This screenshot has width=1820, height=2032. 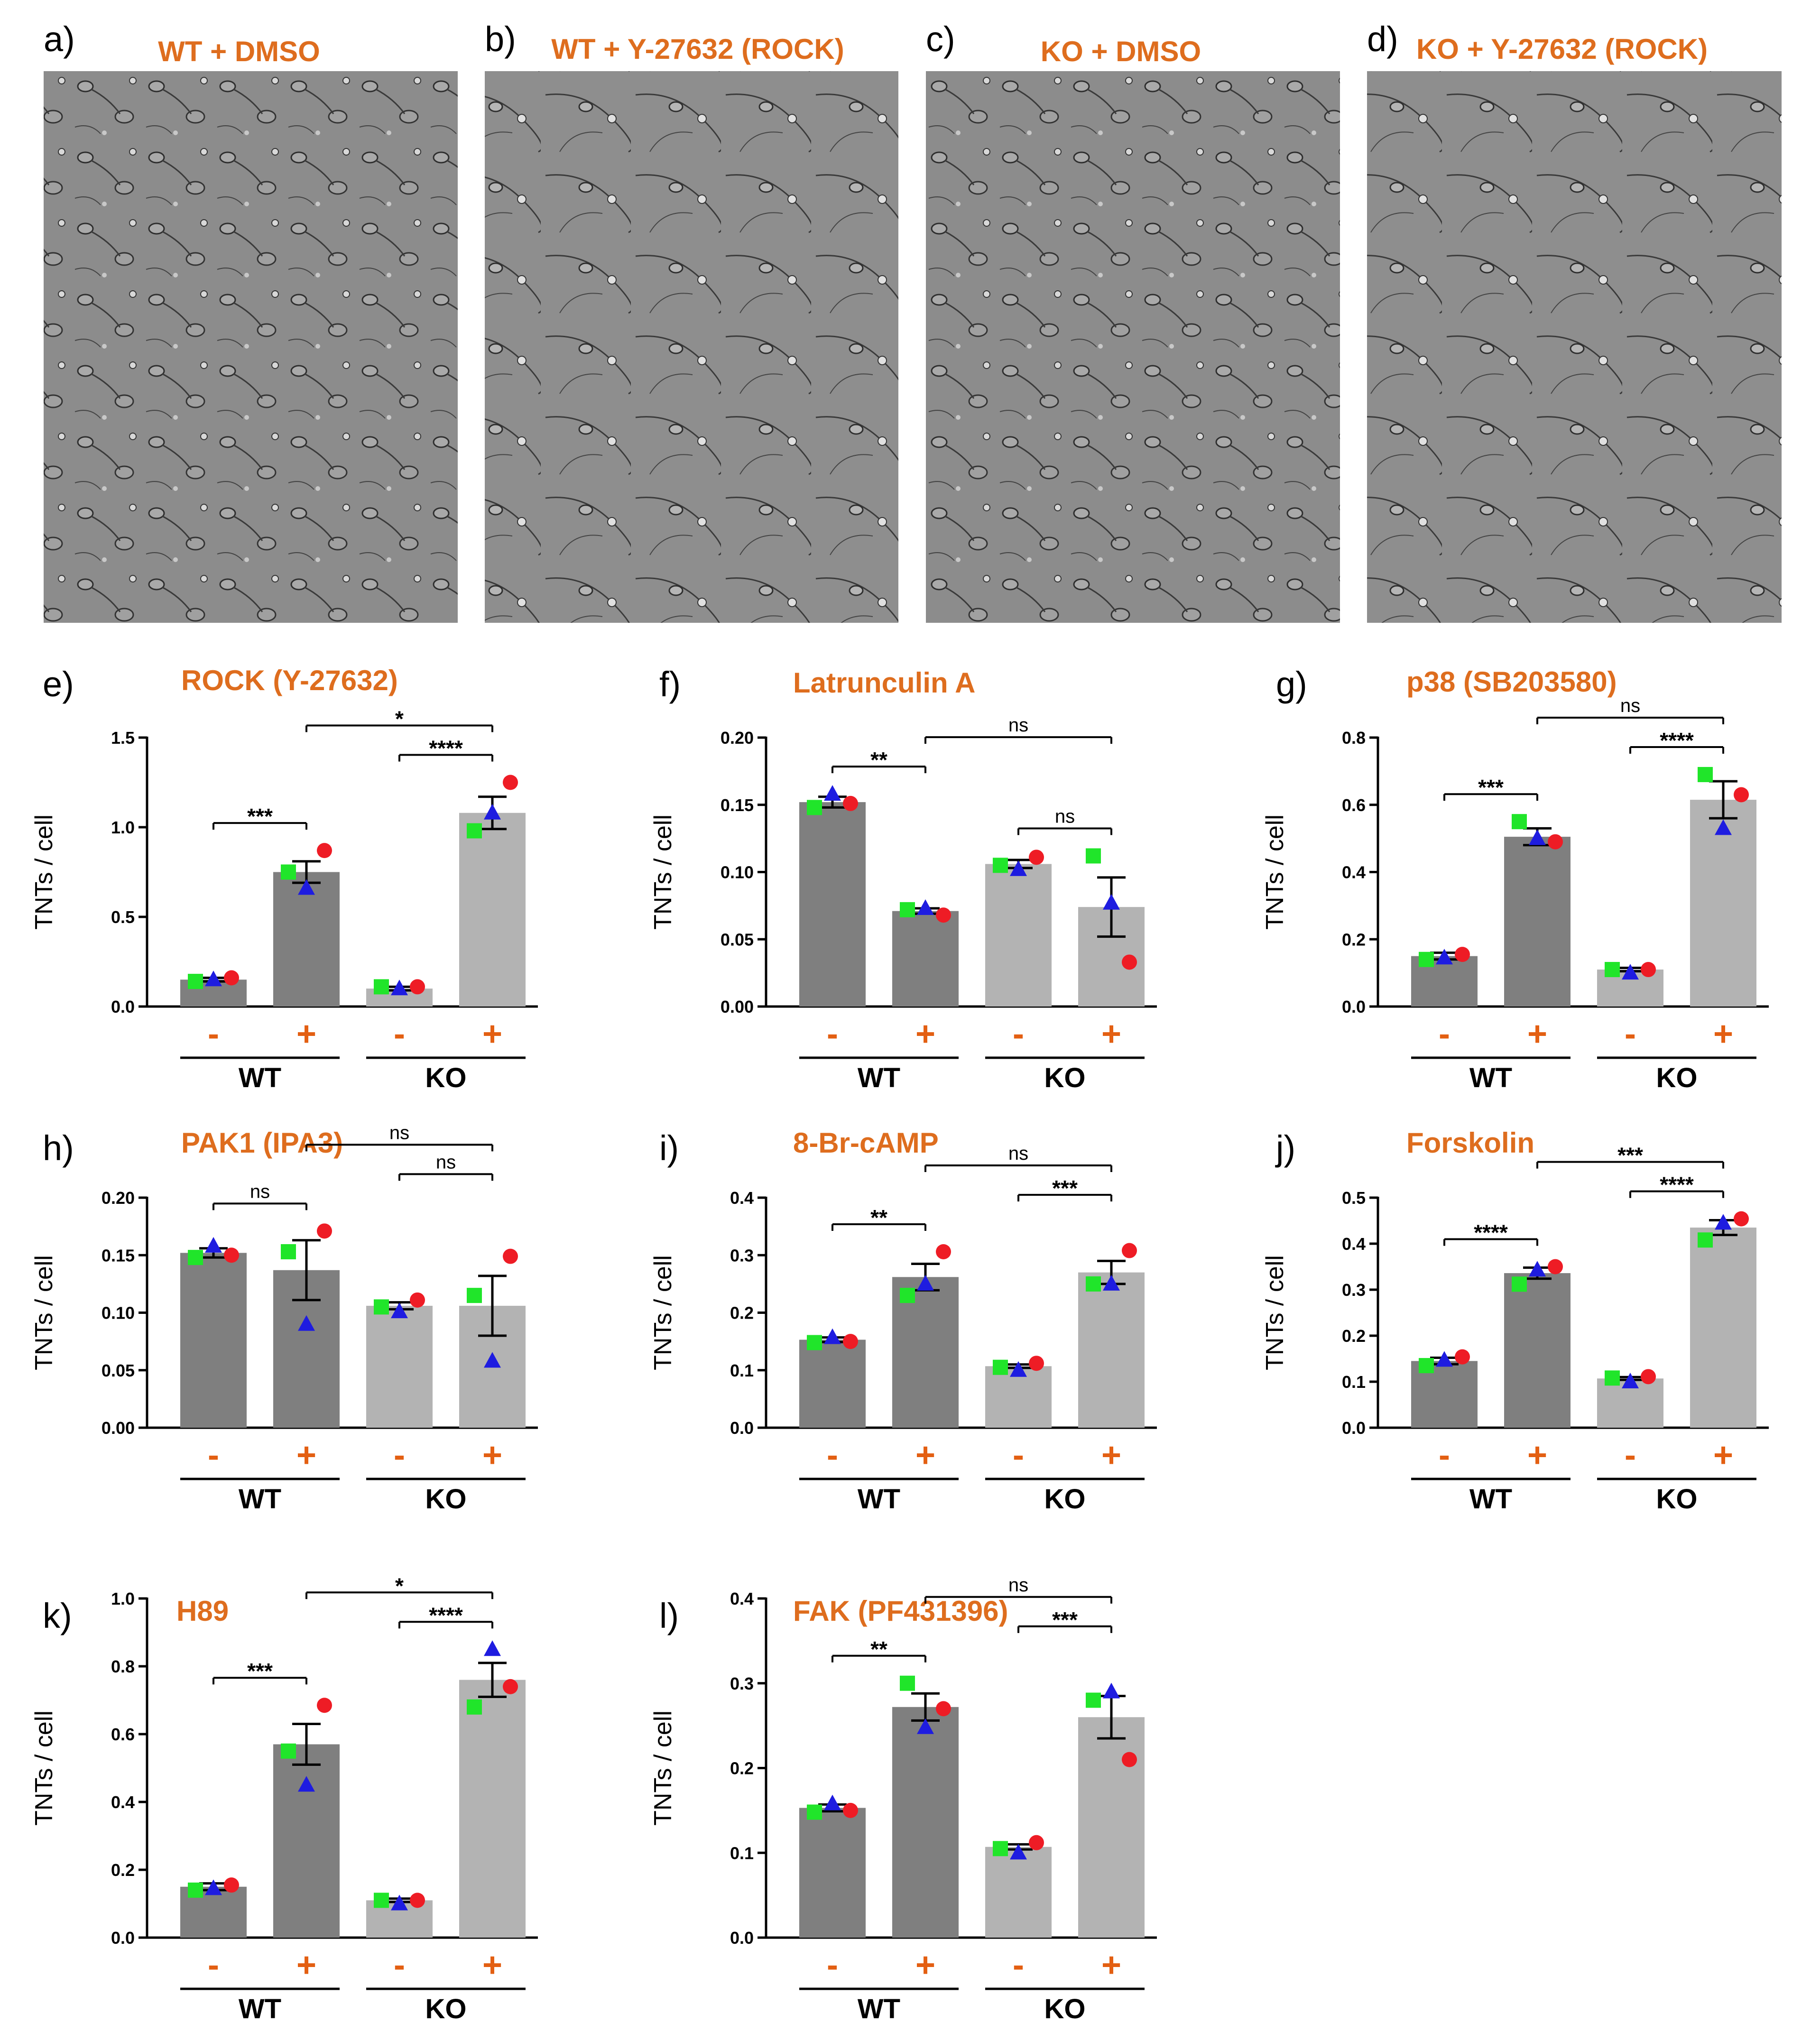 What do you see at coordinates (1354, 1244) in the screenshot?
I see `y-tick-label: 0.4` at bounding box center [1354, 1244].